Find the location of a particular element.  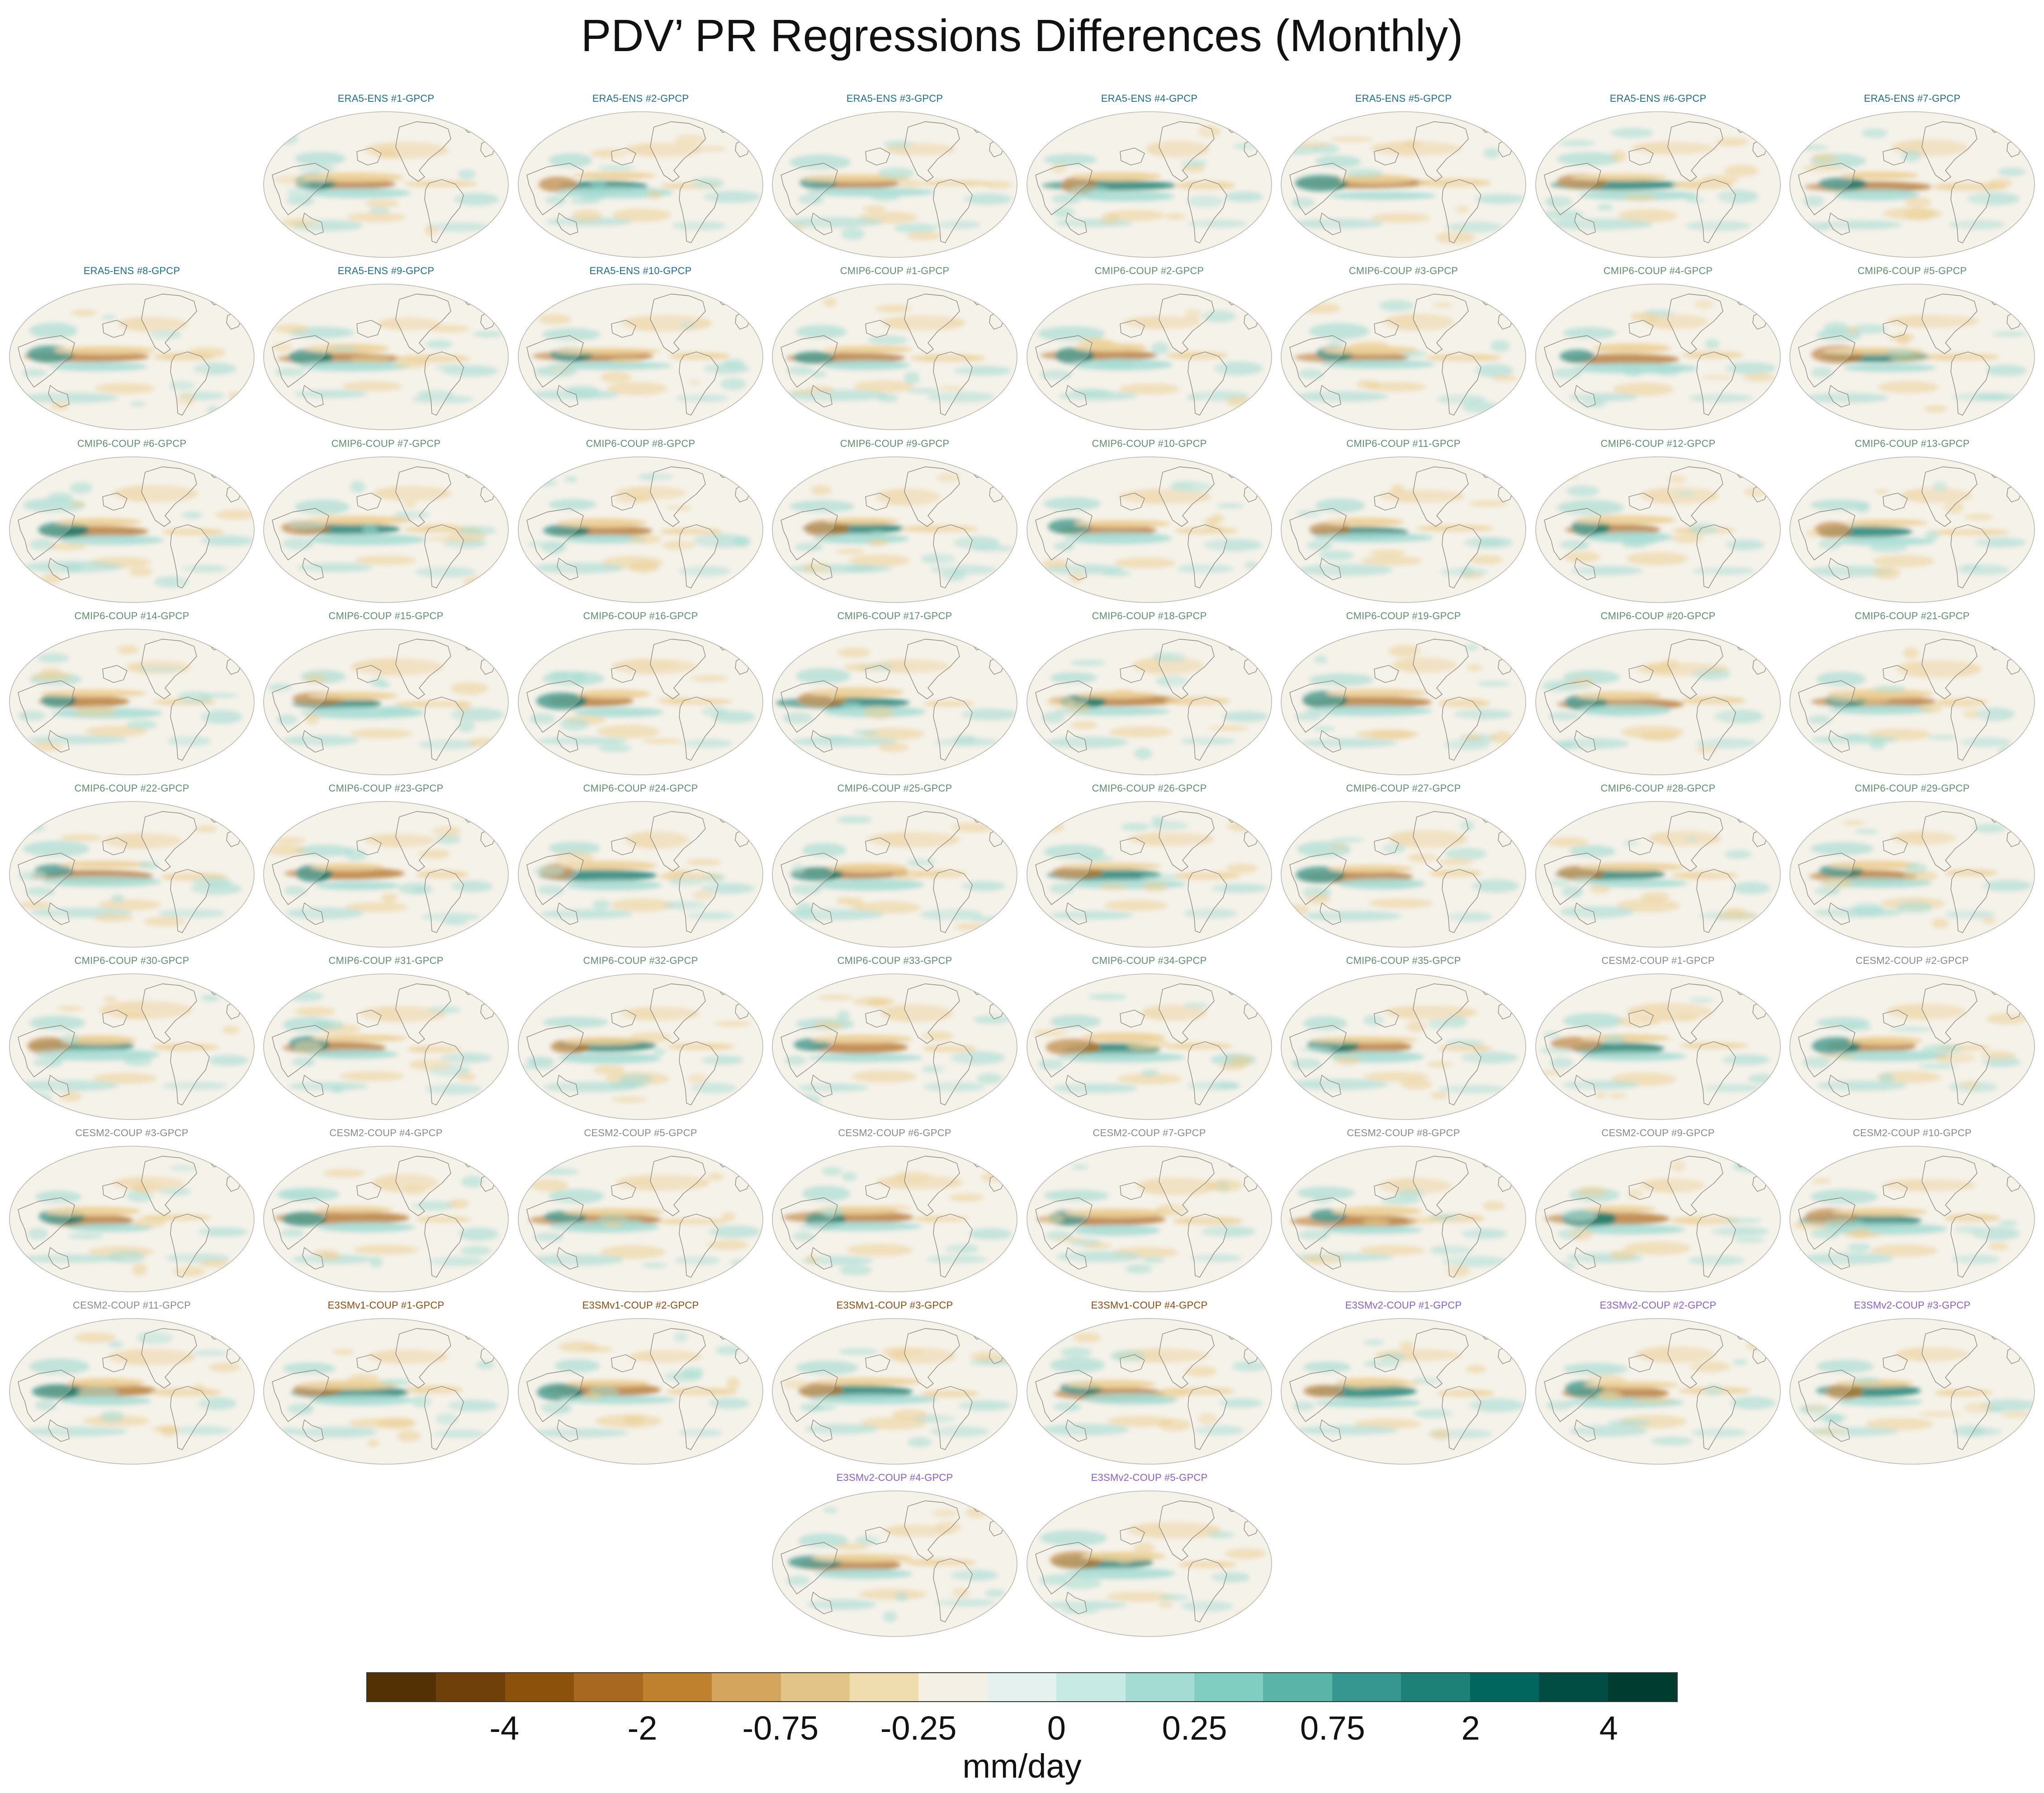

map-panel: E3SMv1-COUP #4-GPCP is located at coordinates (1149, 1383).